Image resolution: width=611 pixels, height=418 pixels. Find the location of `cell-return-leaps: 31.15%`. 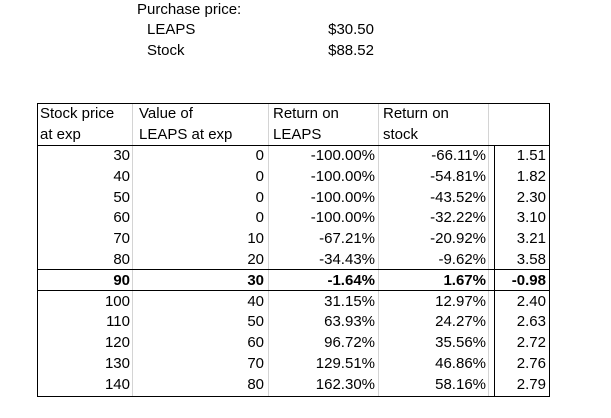

cell-return-leaps: 31.15% is located at coordinates (349, 301).